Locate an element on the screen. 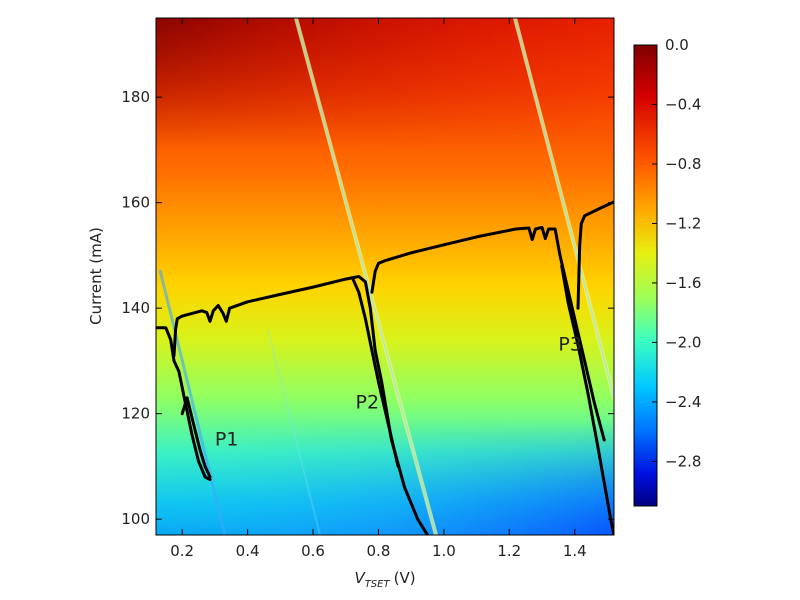 Image resolution: width=800 pixels, height=600 pixels. x-tick-label: 1.2 is located at coordinates (509, 551).